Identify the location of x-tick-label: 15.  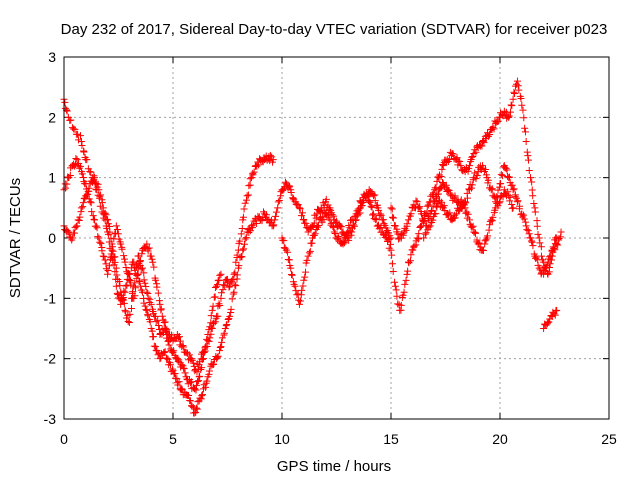
(391, 439).